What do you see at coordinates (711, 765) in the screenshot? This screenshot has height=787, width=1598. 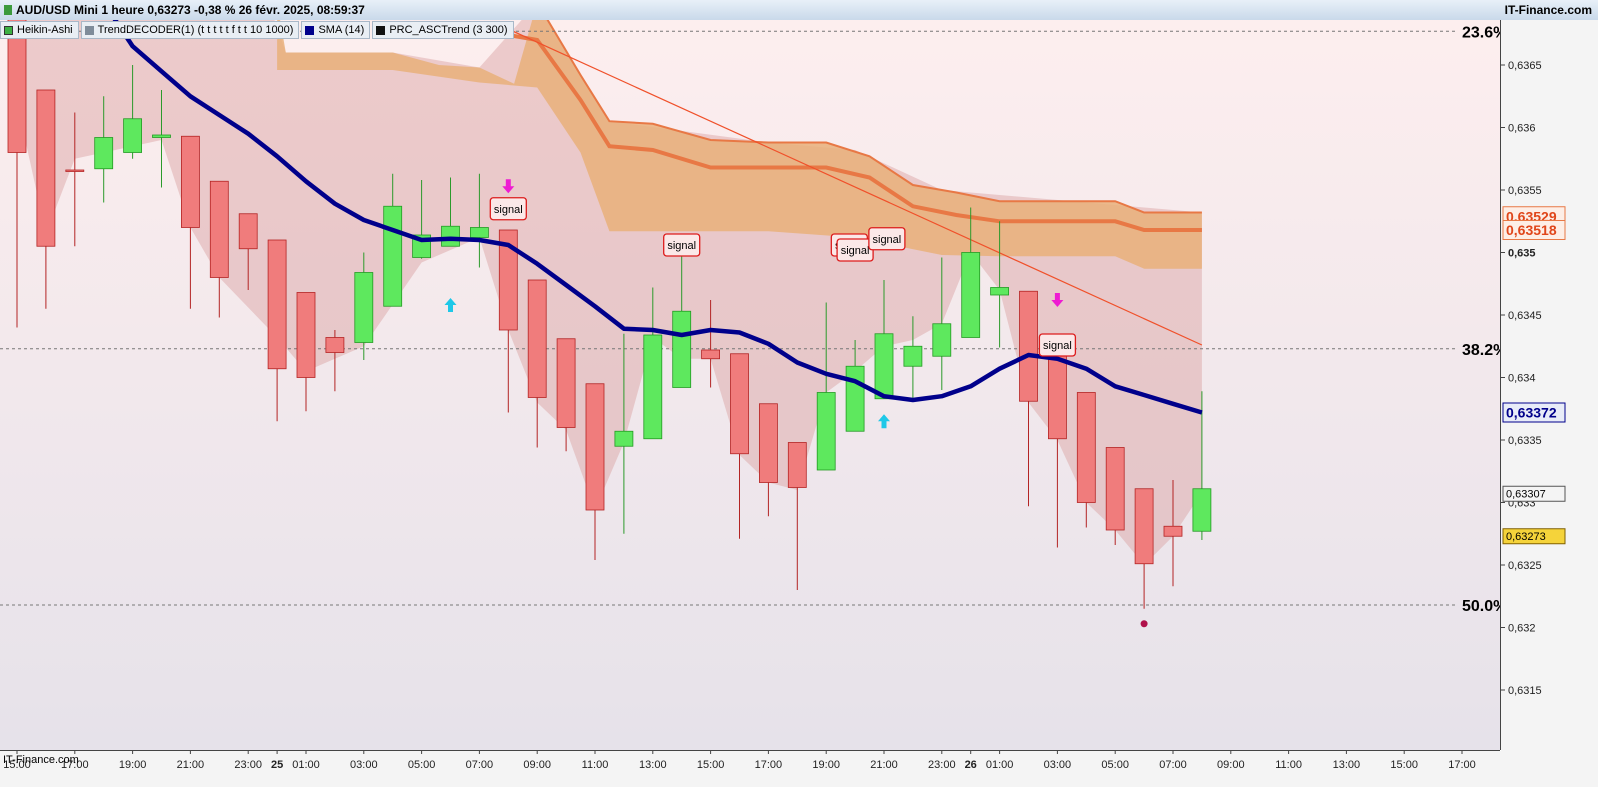 I see `x-tick-label: 15:00` at bounding box center [711, 765].